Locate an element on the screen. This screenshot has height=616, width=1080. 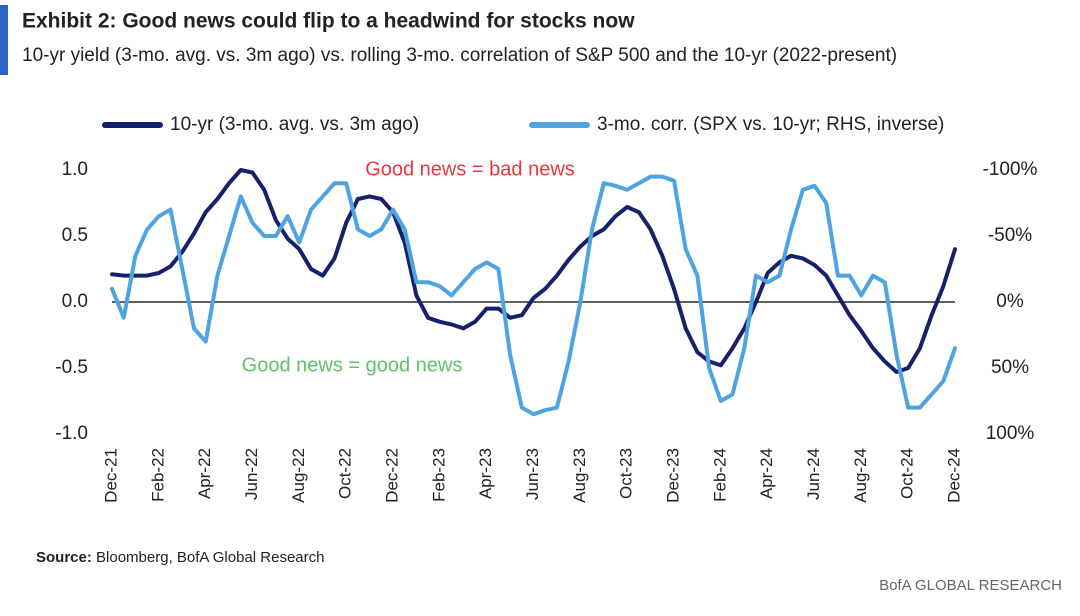
x-tick-label: Oct-22 is located at coordinates (345, 473).